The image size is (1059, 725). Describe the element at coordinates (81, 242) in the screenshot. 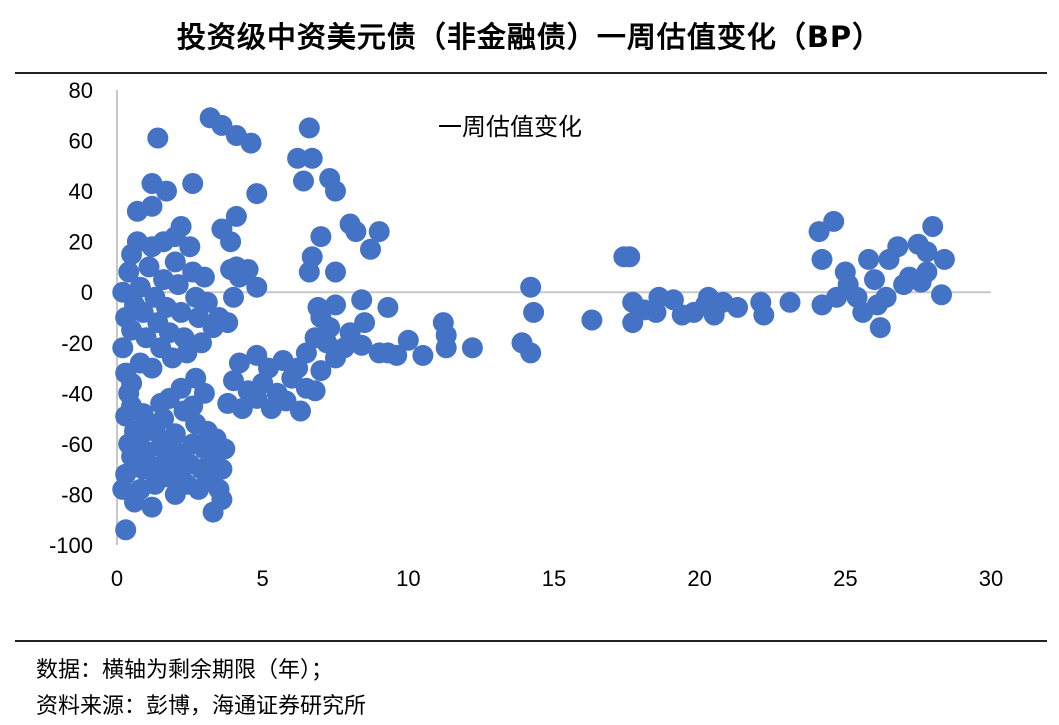

I see `y-tick-label: 20` at that location.